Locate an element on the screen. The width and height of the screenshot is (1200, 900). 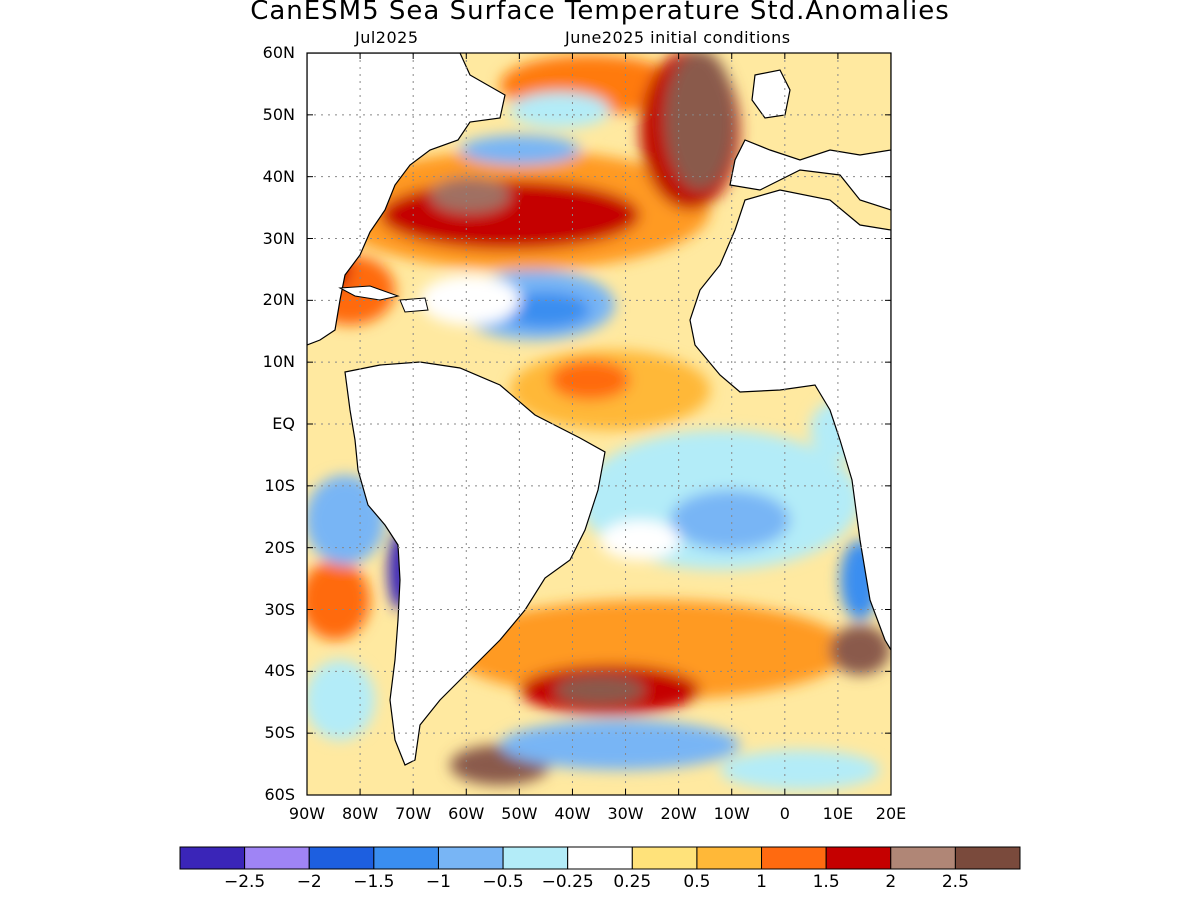
colorbar-label: 1.5 is located at coordinates (826, 882).